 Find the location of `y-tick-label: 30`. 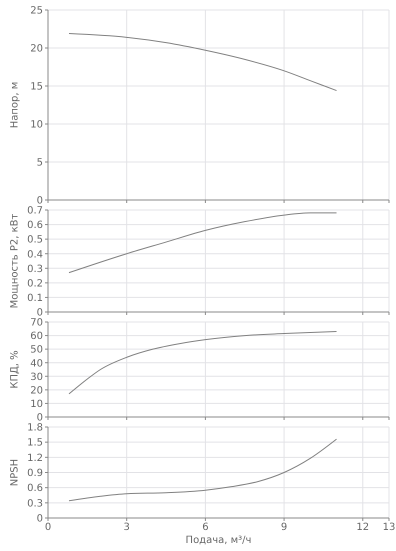

y-tick-label: 30 is located at coordinates (36, 377).